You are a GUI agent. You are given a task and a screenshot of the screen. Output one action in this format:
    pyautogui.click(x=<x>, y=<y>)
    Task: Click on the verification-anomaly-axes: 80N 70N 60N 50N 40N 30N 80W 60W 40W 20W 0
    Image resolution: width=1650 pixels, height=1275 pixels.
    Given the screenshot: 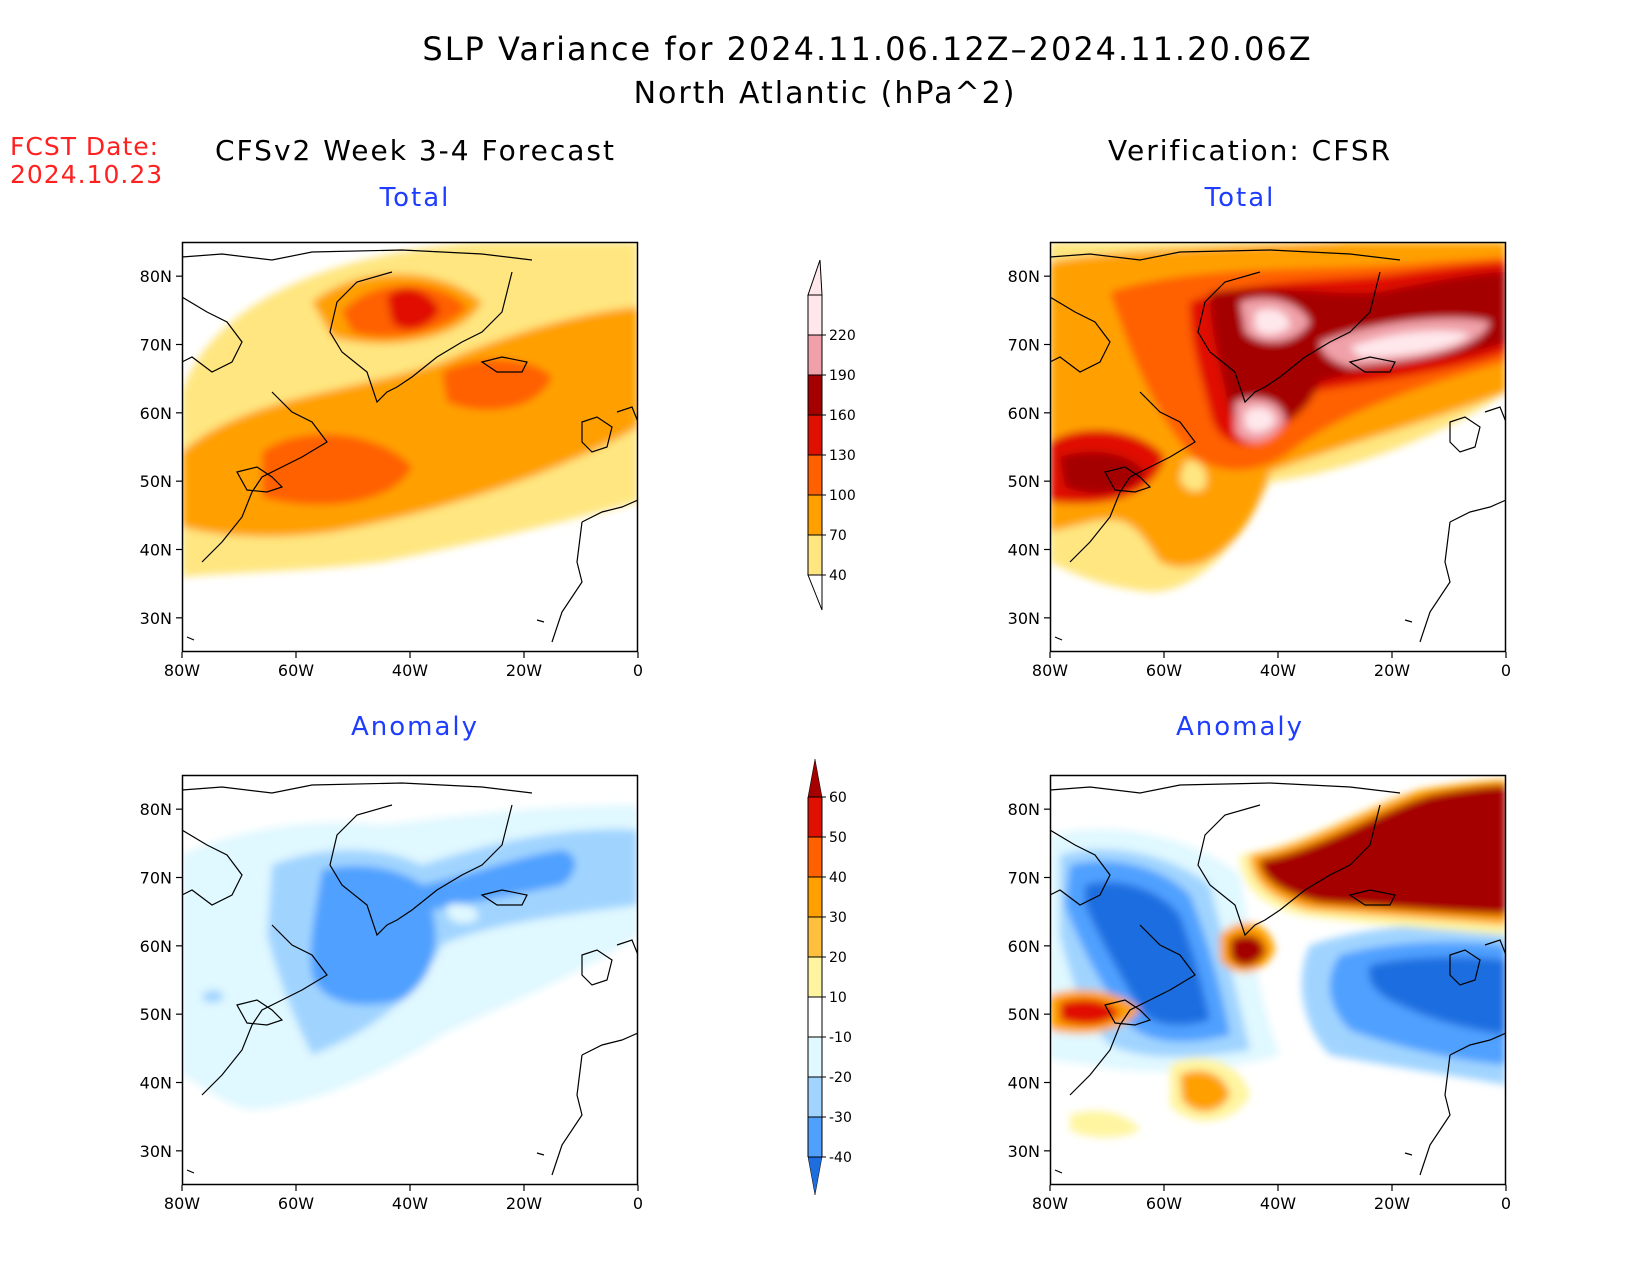 What is the action you would take?
    pyautogui.click(x=1259, y=1006)
    